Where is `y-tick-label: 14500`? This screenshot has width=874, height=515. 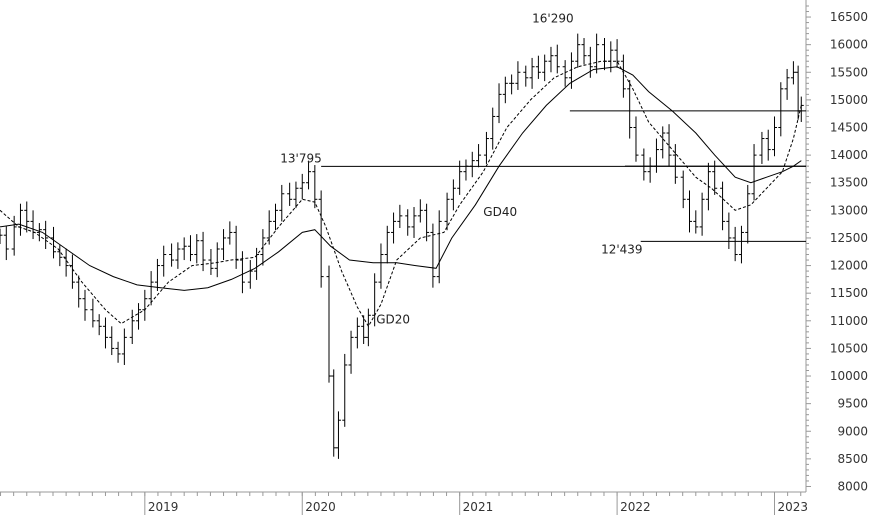
y-tick-label: 14500 is located at coordinates (849, 128).